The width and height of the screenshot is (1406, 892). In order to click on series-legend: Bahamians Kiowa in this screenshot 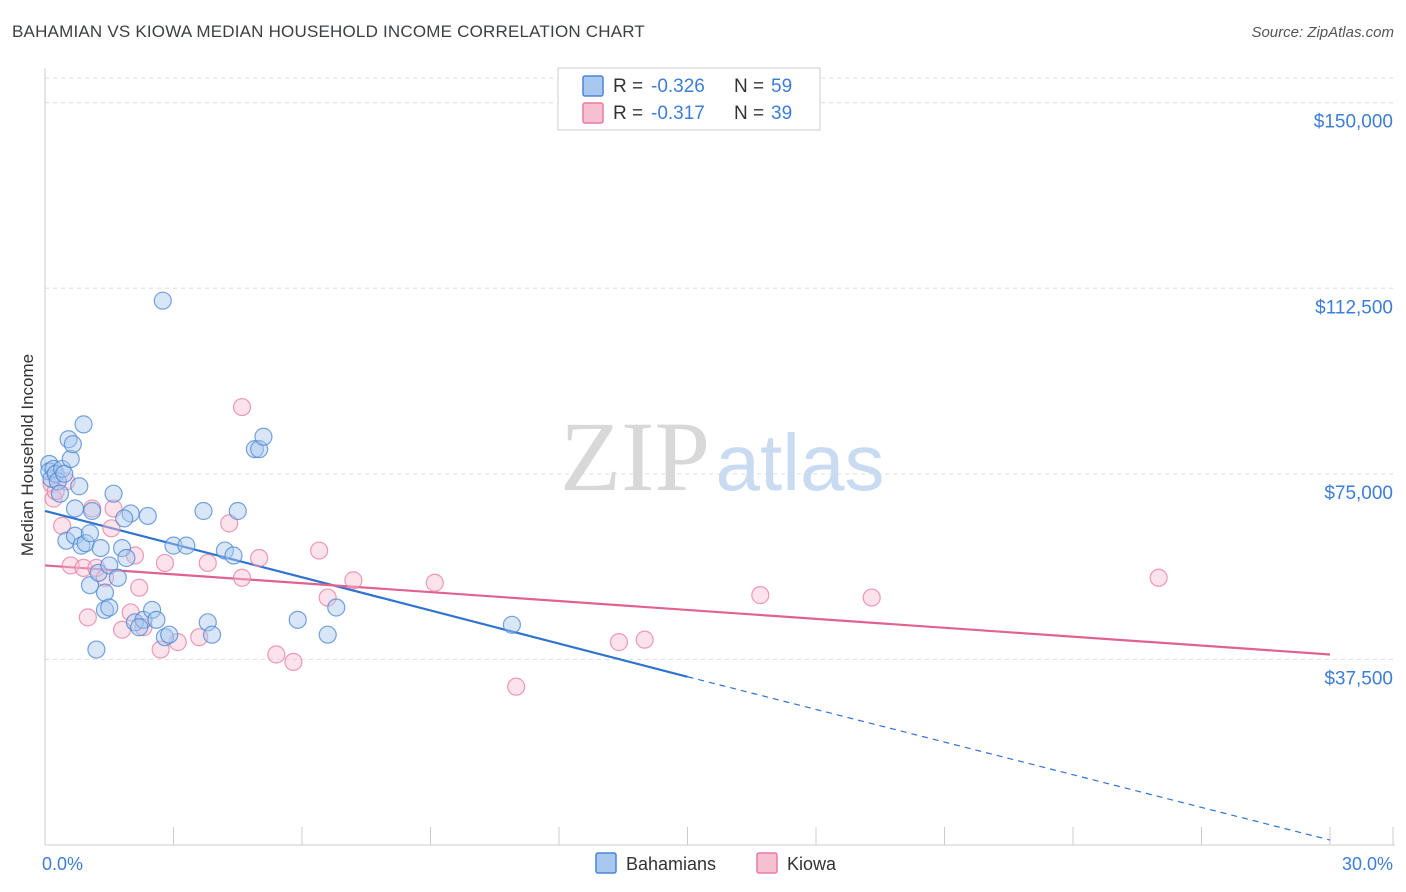, I will do `click(716, 863)`.